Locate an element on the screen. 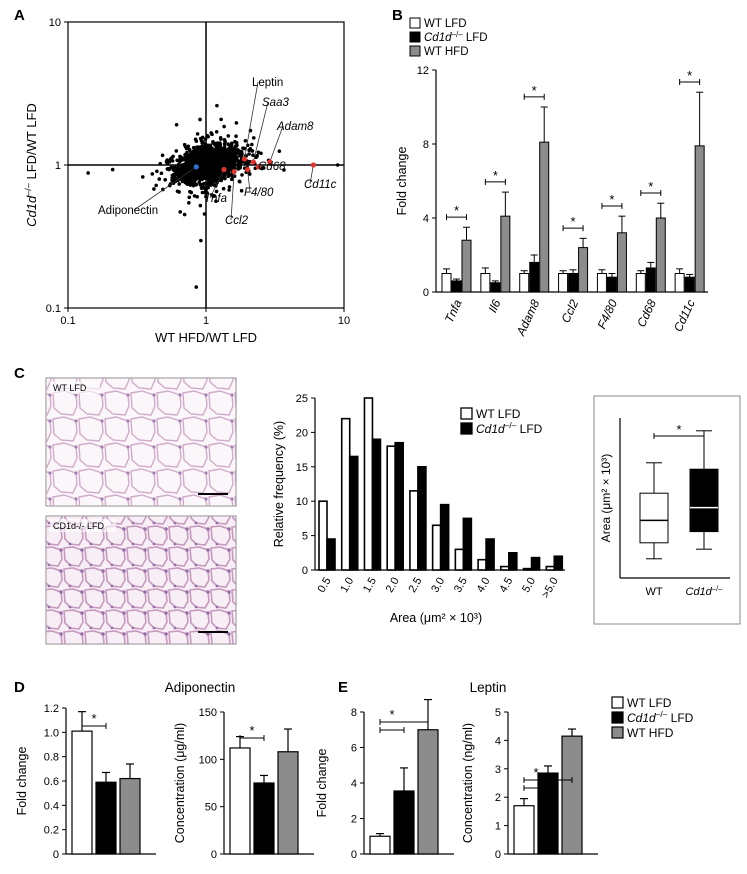  x-axis-label: WT HFD/WT LFD is located at coordinates (206, 337).